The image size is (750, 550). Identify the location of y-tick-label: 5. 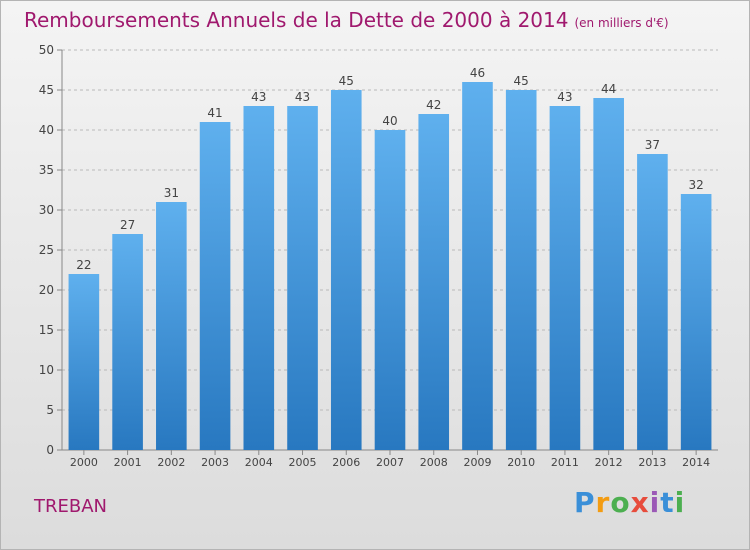
(50, 410).